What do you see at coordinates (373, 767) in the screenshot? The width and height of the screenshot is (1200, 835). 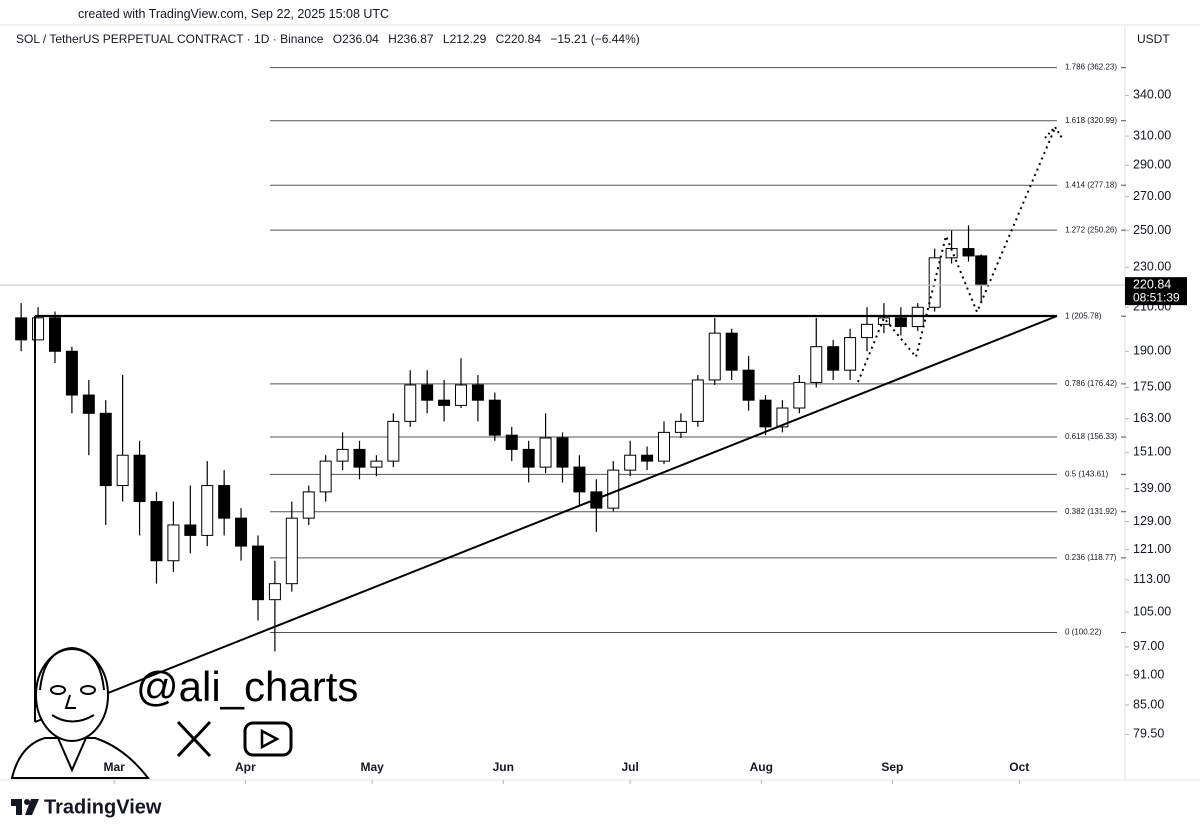 I see `x-tick-label: May` at bounding box center [373, 767].